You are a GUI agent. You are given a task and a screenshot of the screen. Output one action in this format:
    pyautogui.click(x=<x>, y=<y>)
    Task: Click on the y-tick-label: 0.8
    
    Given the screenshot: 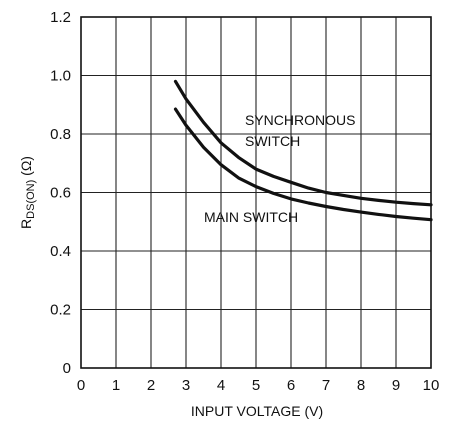 What is the action you would take?
    pyautogui.click(x=60, y=134)
    